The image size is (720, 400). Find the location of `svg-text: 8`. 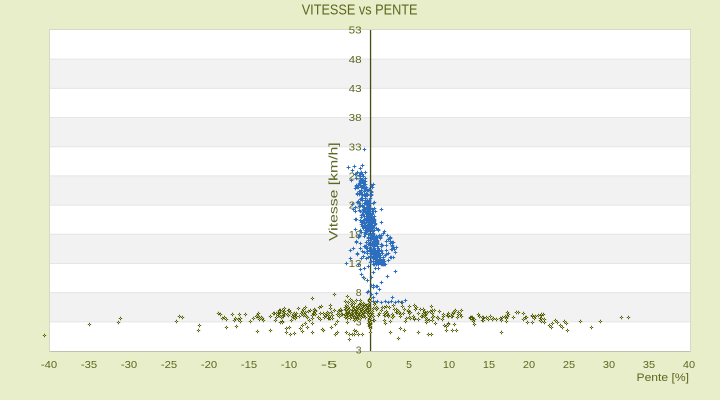

svg-text: 8 is located at coordinates (359, 293).